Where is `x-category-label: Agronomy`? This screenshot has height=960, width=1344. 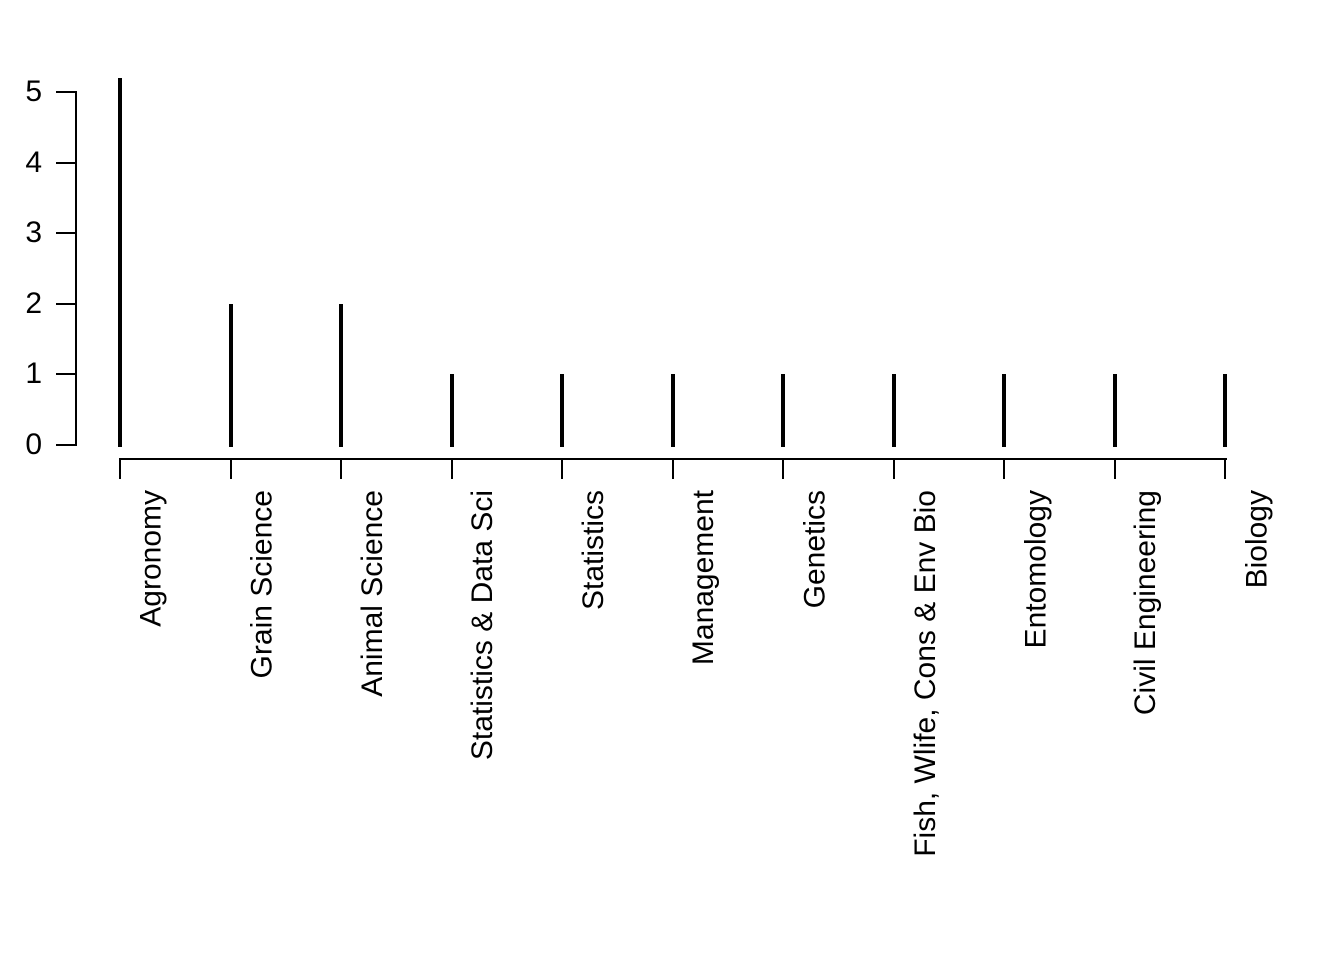
x-category-label: Agronomy is located at coordinates (151, 558).